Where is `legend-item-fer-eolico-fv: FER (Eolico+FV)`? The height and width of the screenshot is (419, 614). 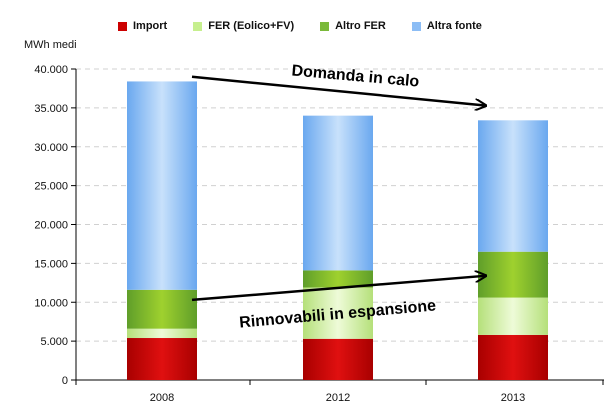 legend-item-fer-eolico-fv: FER (Eolico+FV) is located at coordinates (243, 26).